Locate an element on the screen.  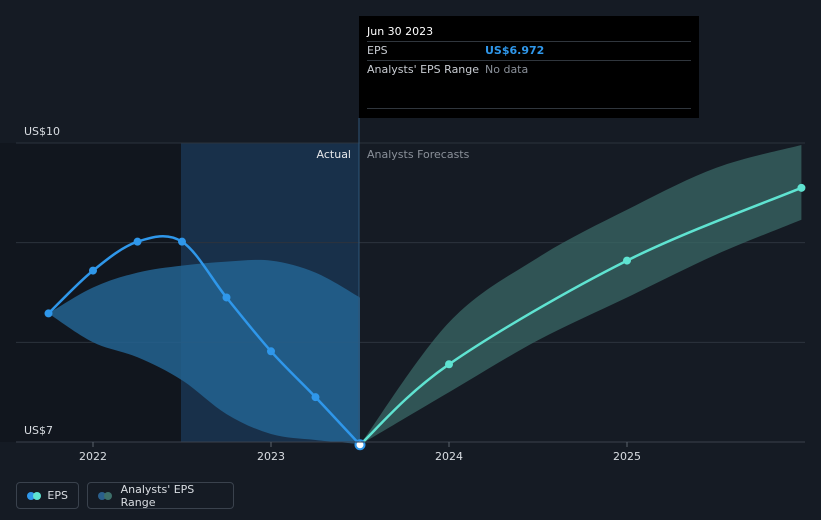
tooltip-date: Jun 30 2023 is located at coordinates (400, 31).